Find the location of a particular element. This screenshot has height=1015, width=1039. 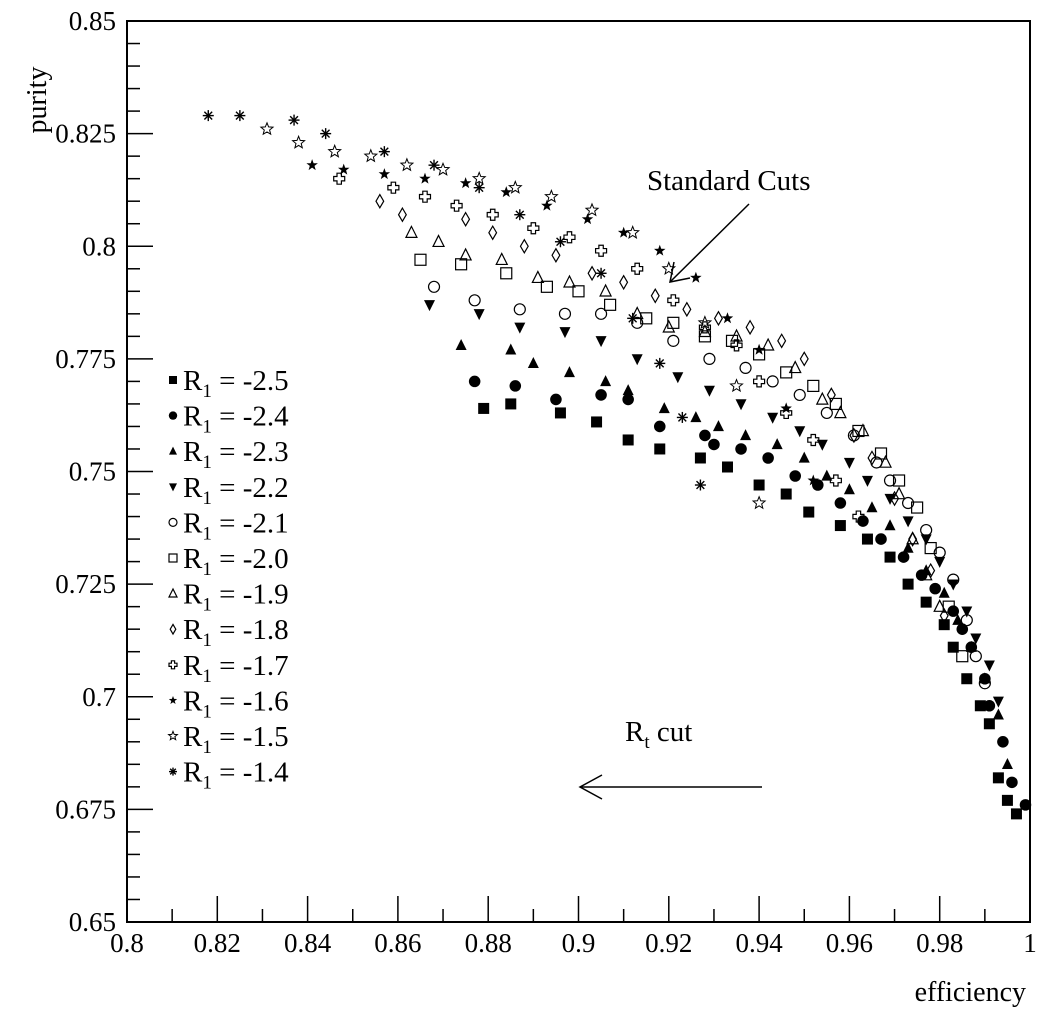

legend-value: = -2.3 is located at coordinates (250, 452).